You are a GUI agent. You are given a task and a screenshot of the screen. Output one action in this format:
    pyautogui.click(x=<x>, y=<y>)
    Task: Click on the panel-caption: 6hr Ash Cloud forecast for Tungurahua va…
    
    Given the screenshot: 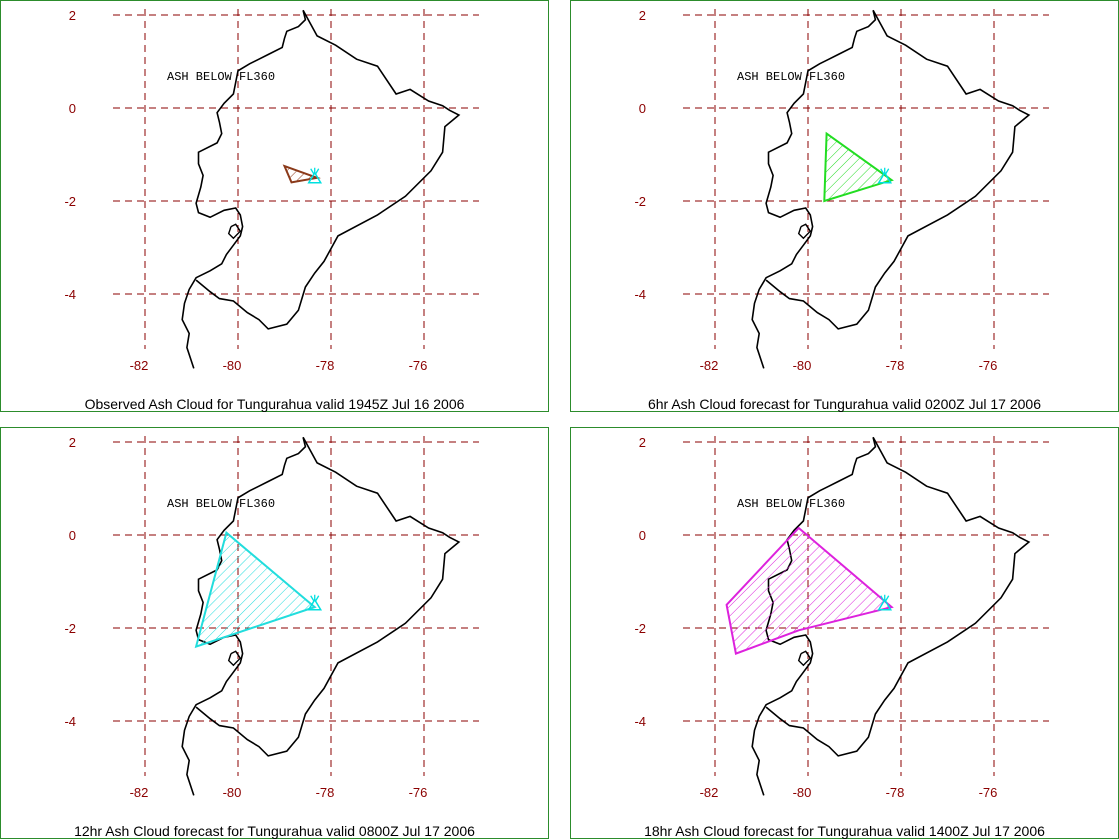 What is the action you would take?
    pyautogui.click(x=844, y=404)
    